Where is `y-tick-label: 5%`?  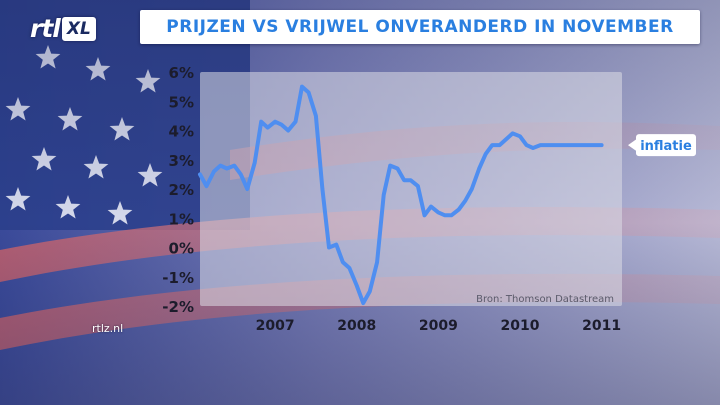 y-tick-label: 5% is located at coordinates (181, 102).